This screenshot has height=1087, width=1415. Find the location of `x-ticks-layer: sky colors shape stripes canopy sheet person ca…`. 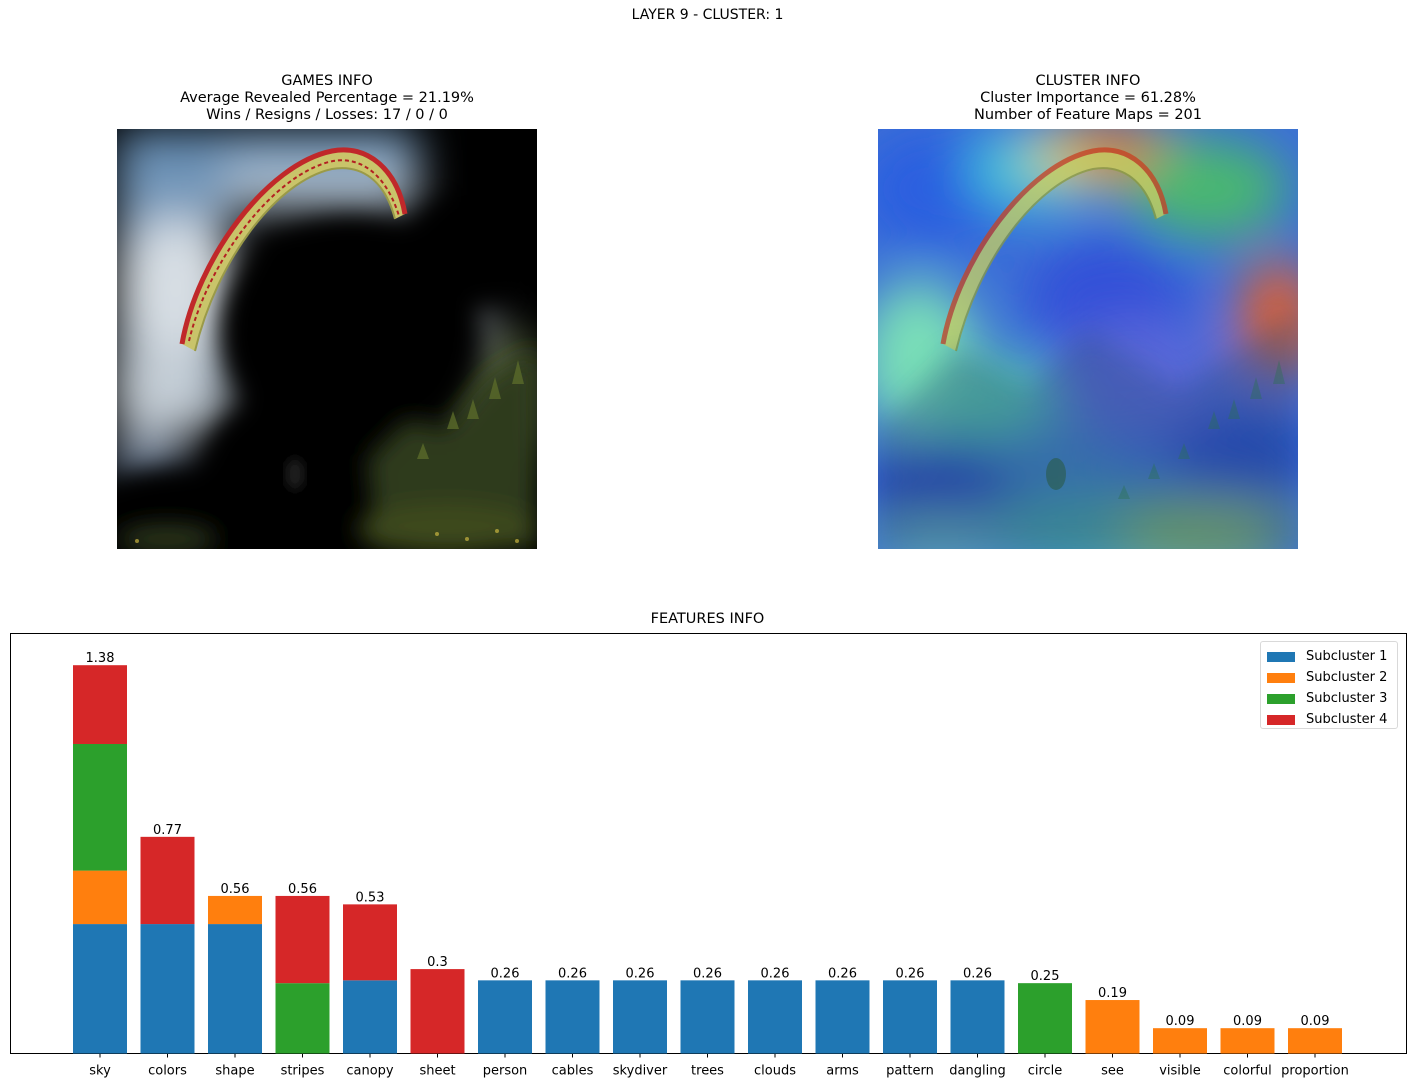

x-ticks-layer: sky colors shape stripes canopy sheet person ca… is located at coordinates (719, 1066).